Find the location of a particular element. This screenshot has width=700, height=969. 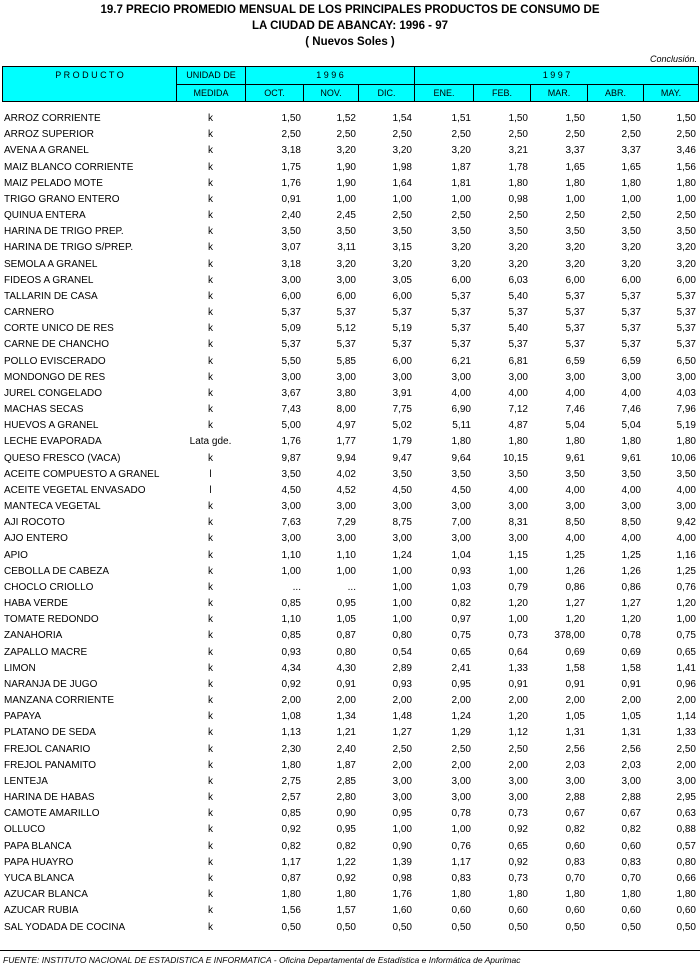

month-header: ABR. is located at coordinates (615, 93).